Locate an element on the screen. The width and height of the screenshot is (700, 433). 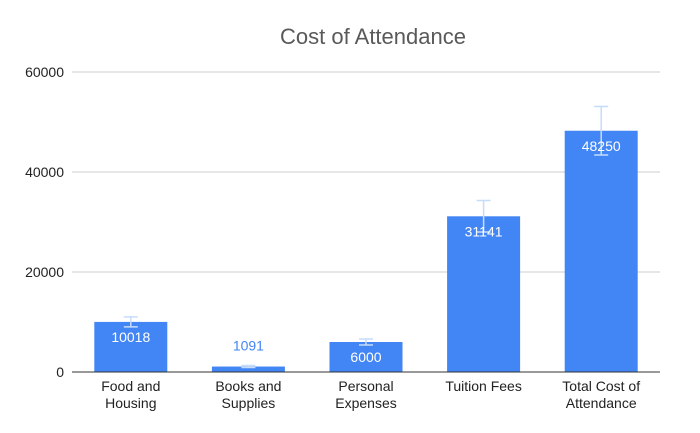
y-tick-label: 60000 is located at coordinates (44, 72).